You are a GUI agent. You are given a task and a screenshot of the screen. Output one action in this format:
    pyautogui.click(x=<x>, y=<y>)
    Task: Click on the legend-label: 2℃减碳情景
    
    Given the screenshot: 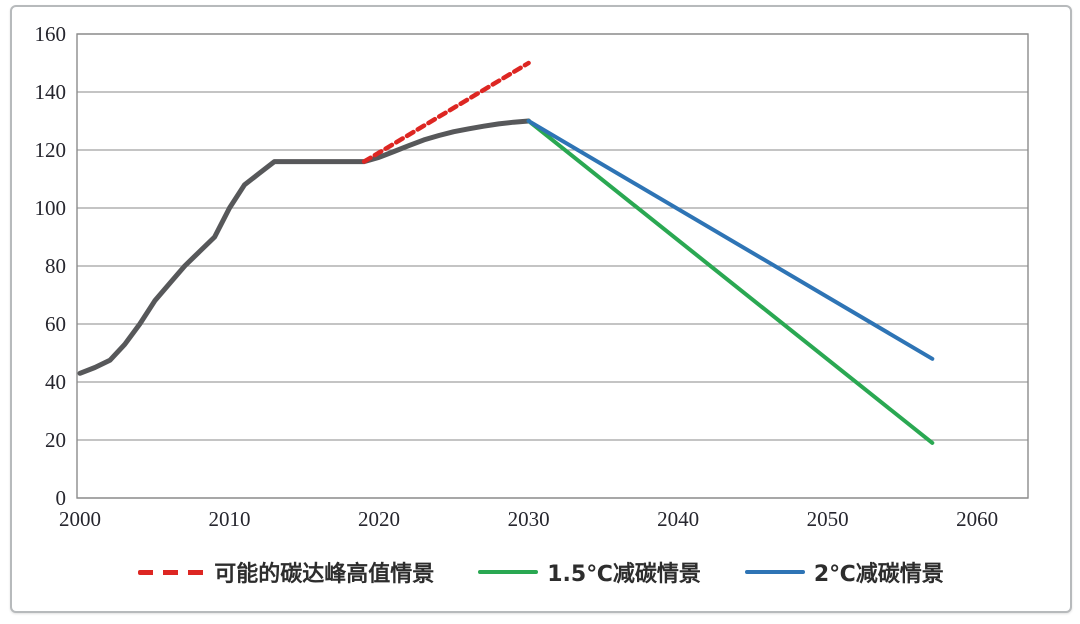 What is the action you would take?
    pyautogui.click(x=878, y=574)
    